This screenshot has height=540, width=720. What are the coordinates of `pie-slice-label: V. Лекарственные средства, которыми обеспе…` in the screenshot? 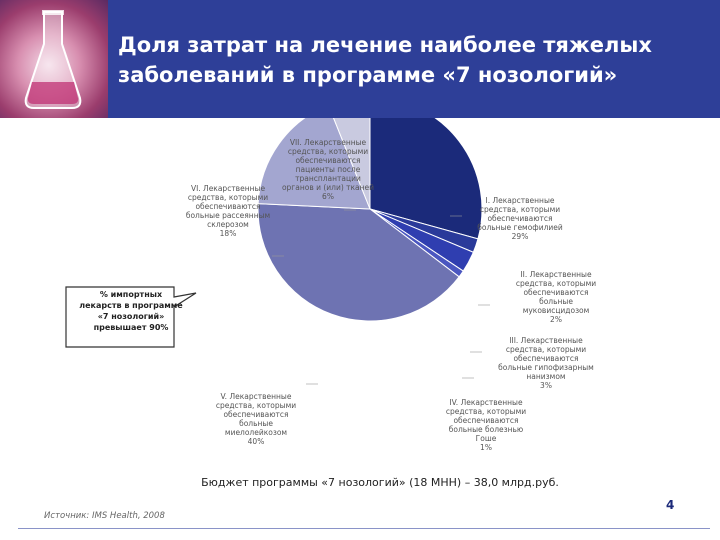 It's located at (256, 419).